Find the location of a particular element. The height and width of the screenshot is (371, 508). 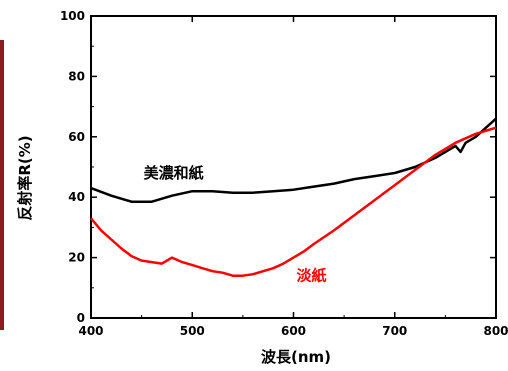

y-axis-title: 反射率R(%) is located at coordinates (25, 177).